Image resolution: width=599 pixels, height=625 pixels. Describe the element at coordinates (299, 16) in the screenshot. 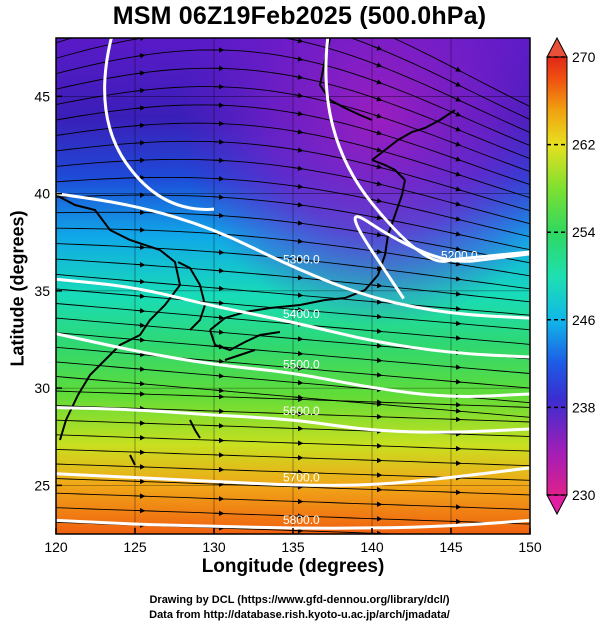

I see `map-title: MSM 06Z19Feb2025 (500.0hPa)` at that location.